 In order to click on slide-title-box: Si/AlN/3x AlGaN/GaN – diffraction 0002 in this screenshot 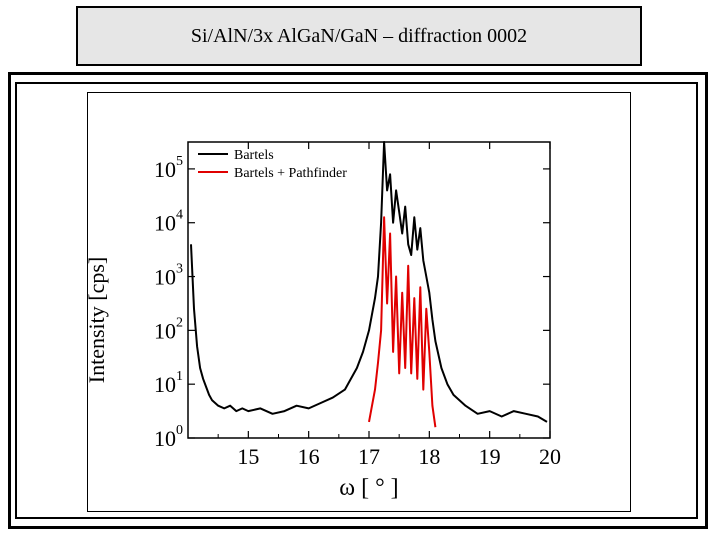, I will do `click(359, 36)`.